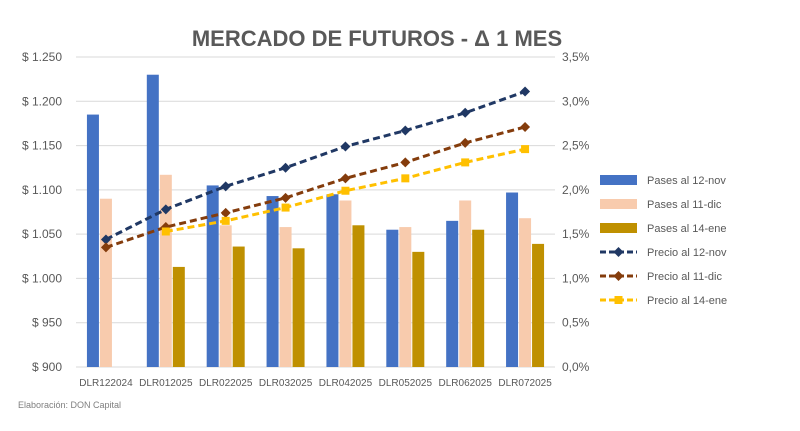 This screenshot has width=800, height=431. Describe the element at coordinates (576, 234) in the screenshot. I see `y-right-tick-label: 1,5%` at that location.